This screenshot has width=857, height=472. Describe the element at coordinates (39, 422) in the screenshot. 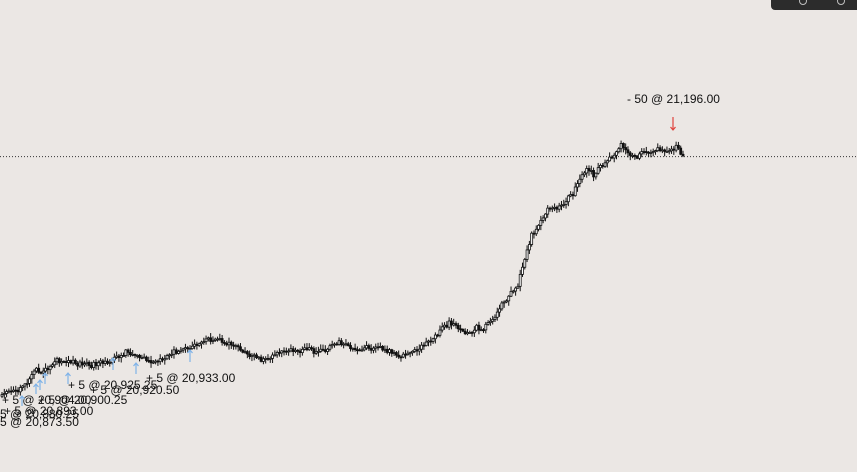

I see `trade-label-1: 5 @ 20,873.50` at that location.